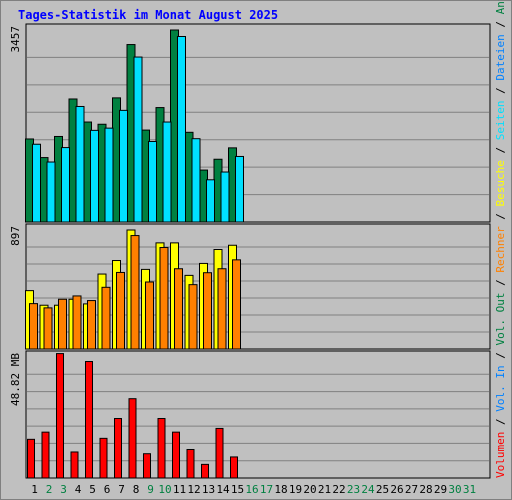 This screenshot has width=512, height=500. I want to click on x-tick-label-day-13: 13, so click(208, 489).